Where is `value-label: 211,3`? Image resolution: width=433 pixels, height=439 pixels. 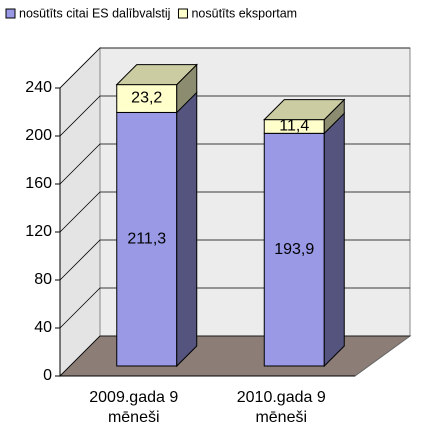
value-label: 211,3 is located at coordinates (146, 238).